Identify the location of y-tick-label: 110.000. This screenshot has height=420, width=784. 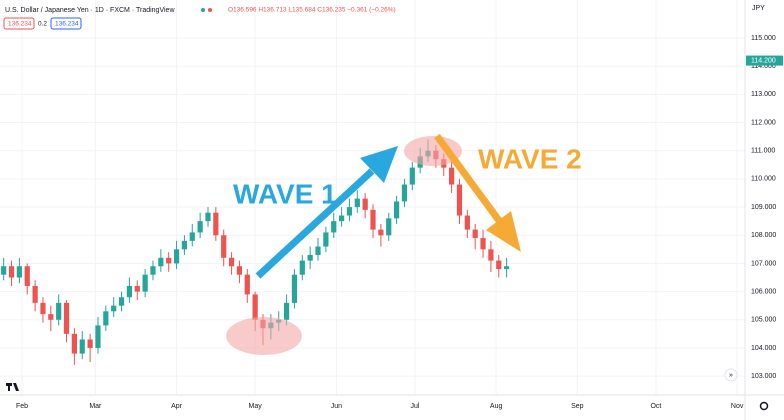
(763, 179).